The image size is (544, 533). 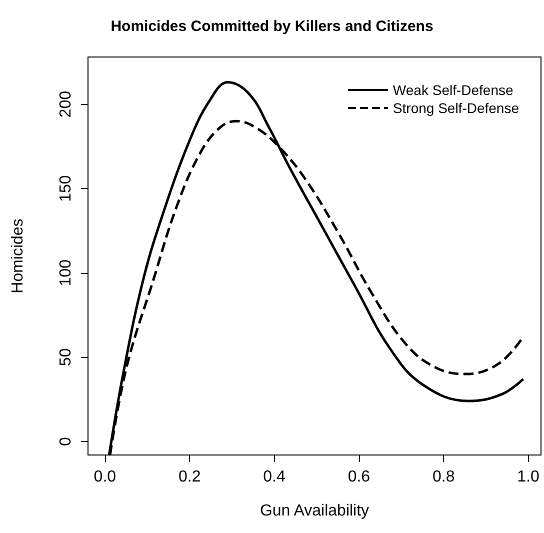 What do you see at coordinates (66, 357) in the screenshot?
I see `y-tick-label: 50` at bounding box center [66, 357].